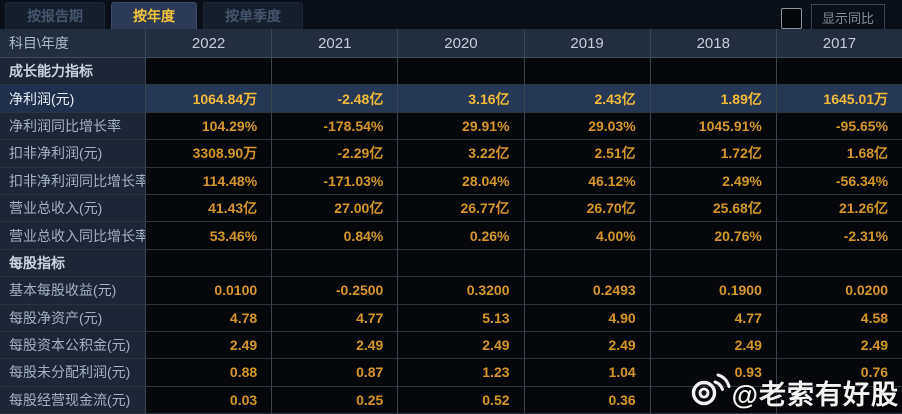 The image size is (902, 414). What do you see at coordinates (72, 318) in the screenshot?
I see `row-label: 每股净资产(元)` at bounding box center [72, 318].